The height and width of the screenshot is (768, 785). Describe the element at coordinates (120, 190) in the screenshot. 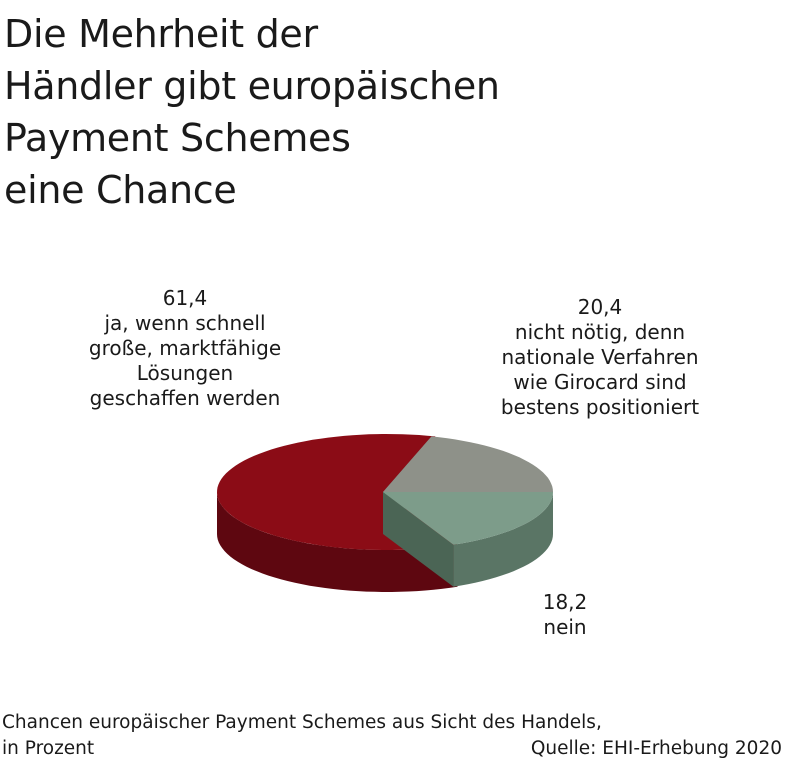

I see `title-line: eine Chance` at that location.